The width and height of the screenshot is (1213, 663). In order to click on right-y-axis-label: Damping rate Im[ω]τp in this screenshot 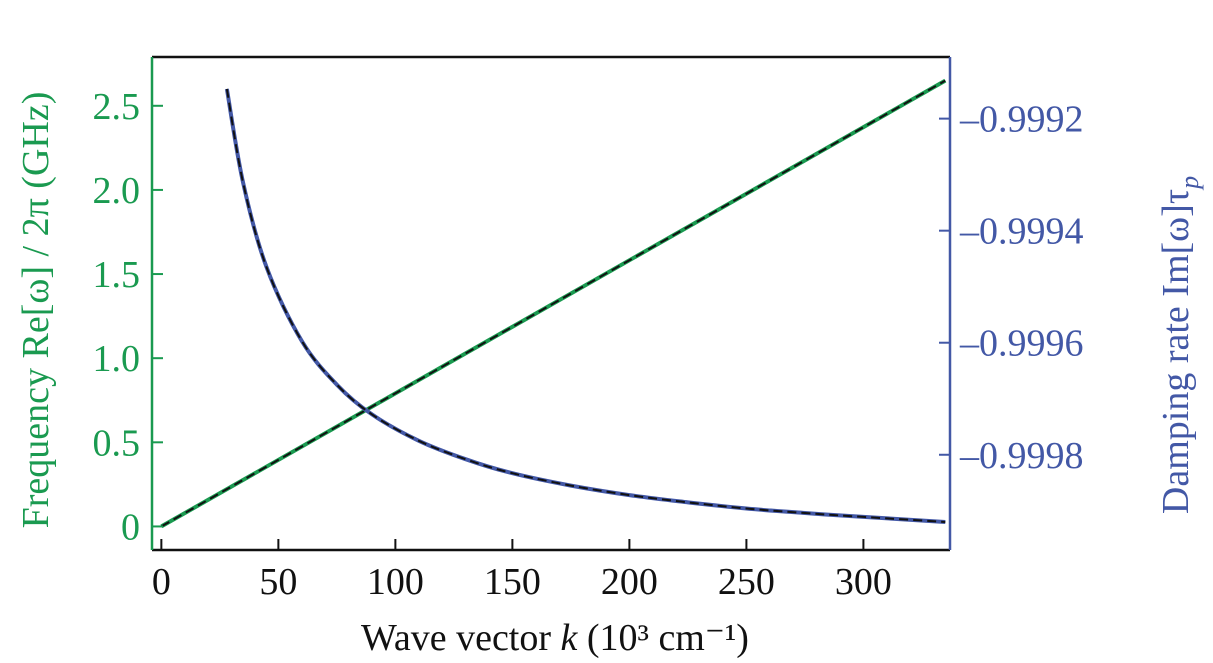, I will do `click(1179, 345)`.